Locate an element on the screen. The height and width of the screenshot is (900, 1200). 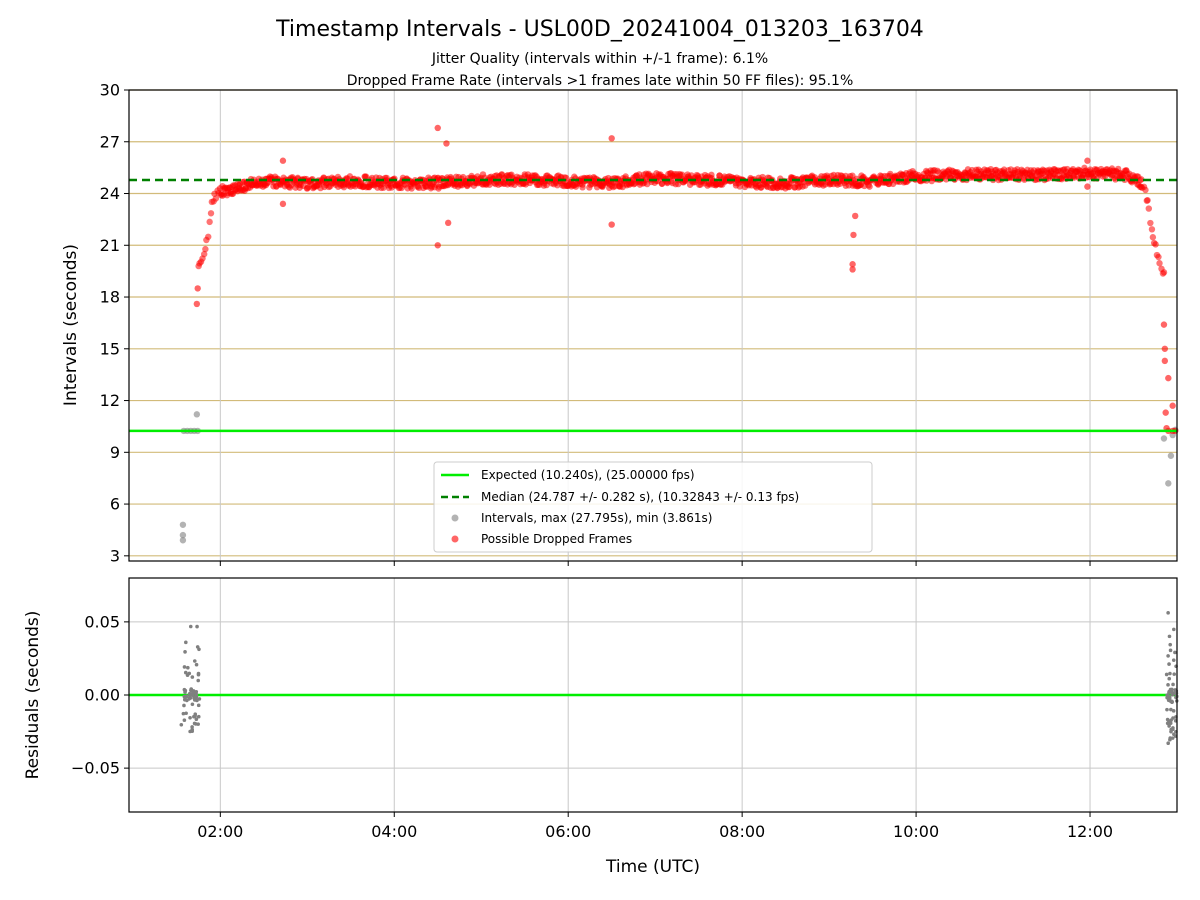
top-y-tick-label: 12 is located at coordinates (110, 400).